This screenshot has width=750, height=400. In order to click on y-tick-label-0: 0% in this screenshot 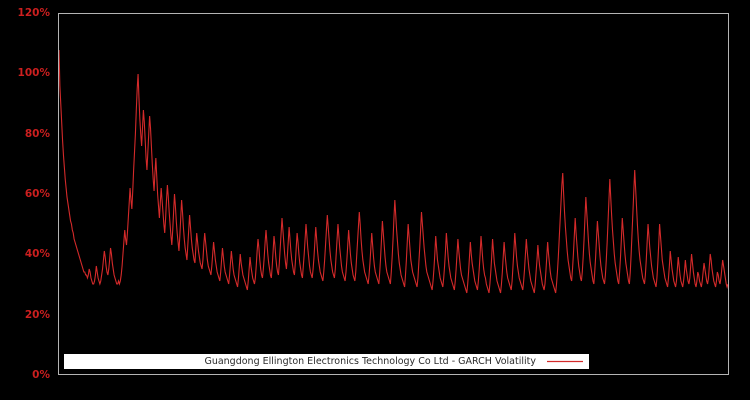, I will do `click(41, 375)`.